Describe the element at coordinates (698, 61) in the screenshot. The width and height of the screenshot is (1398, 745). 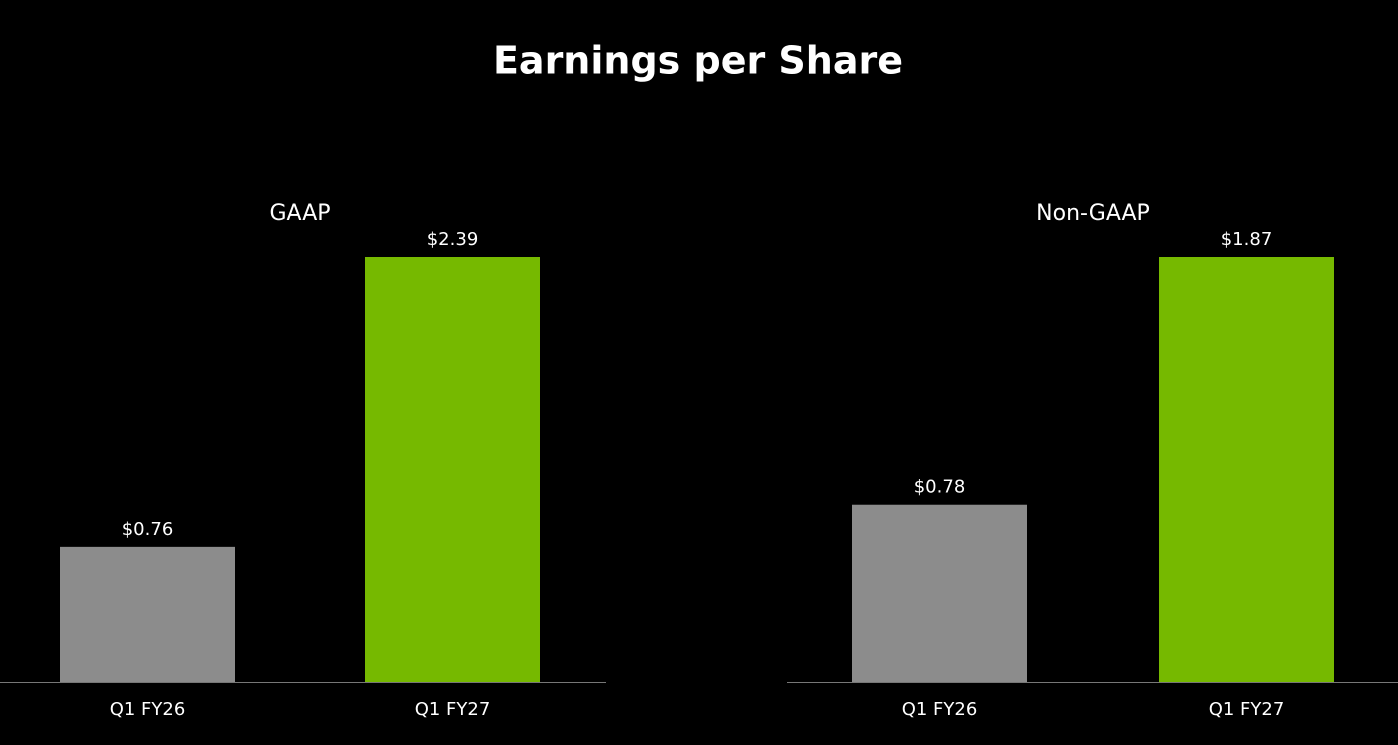
I see `chart-title: Earnings per Share` at that location.